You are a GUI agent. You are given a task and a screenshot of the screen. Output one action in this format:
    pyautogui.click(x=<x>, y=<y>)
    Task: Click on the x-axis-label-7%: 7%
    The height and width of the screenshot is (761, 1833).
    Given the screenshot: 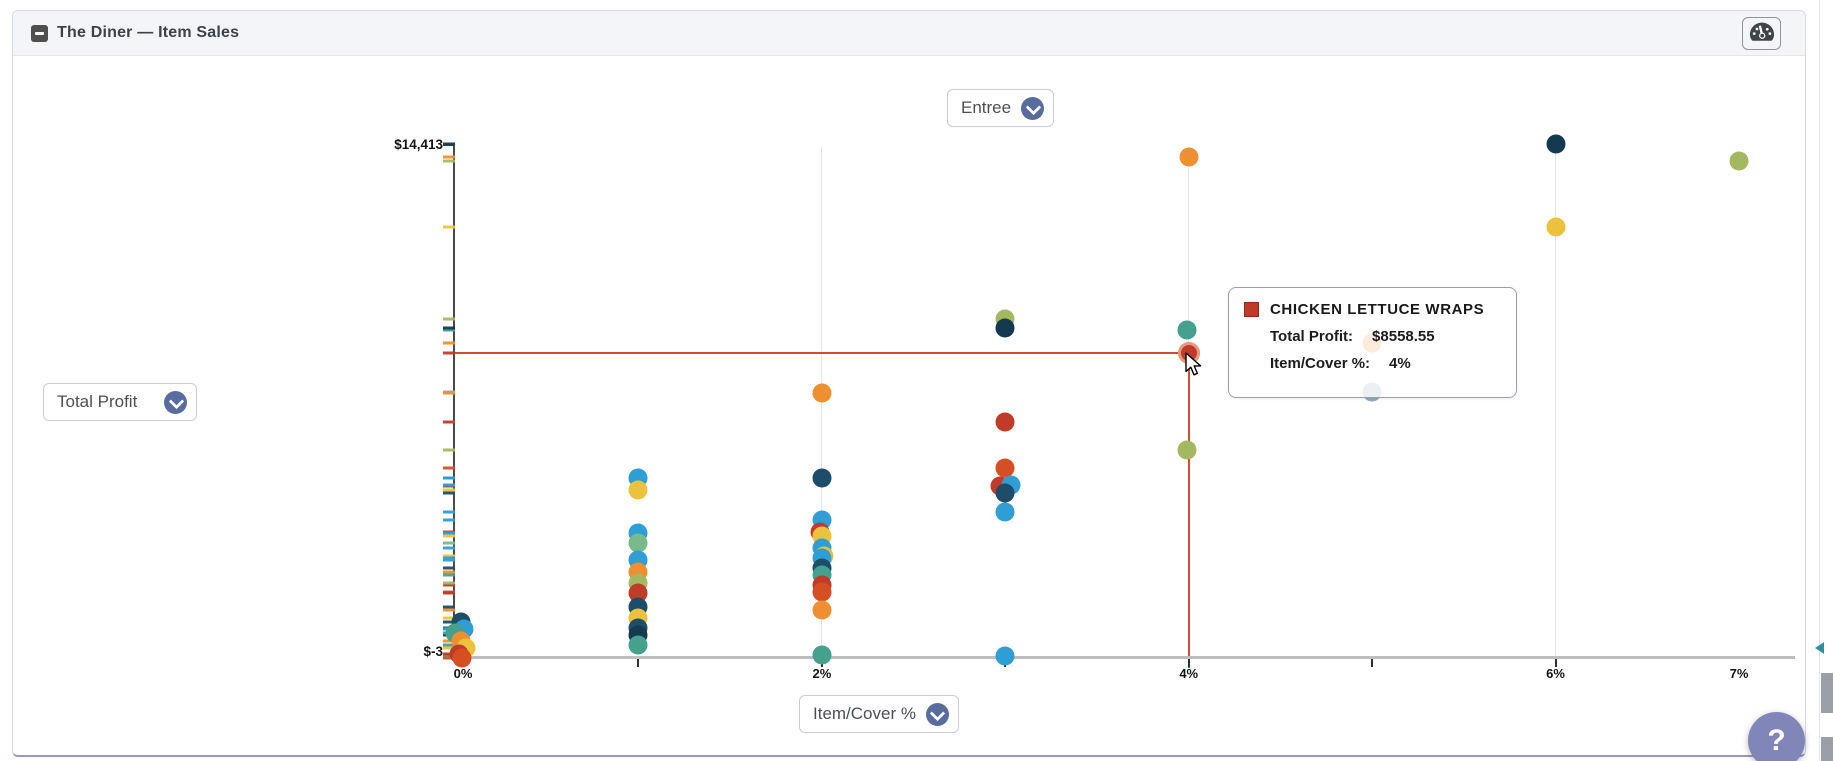 What is the action you would take?
    pyautogui.click(x=1739, y=673)
    